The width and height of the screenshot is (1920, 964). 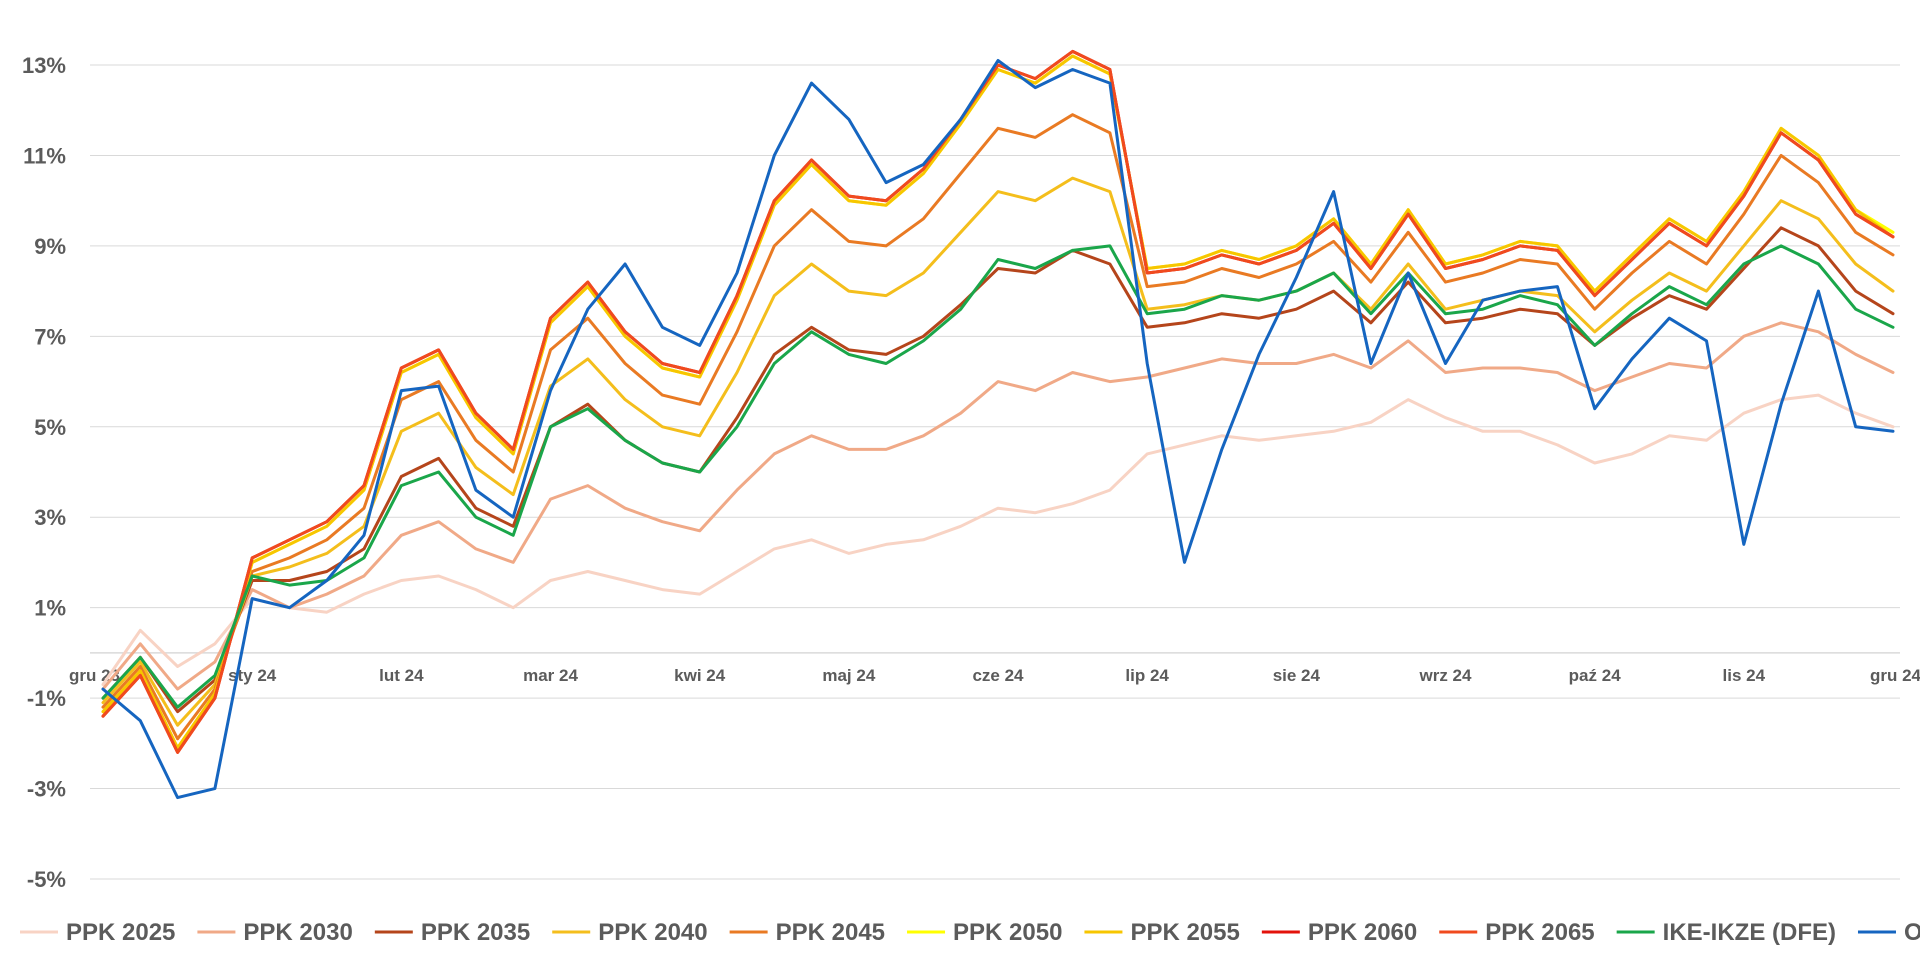 I want to click on y-tick-label: -3%, so click(x=46, y=789).